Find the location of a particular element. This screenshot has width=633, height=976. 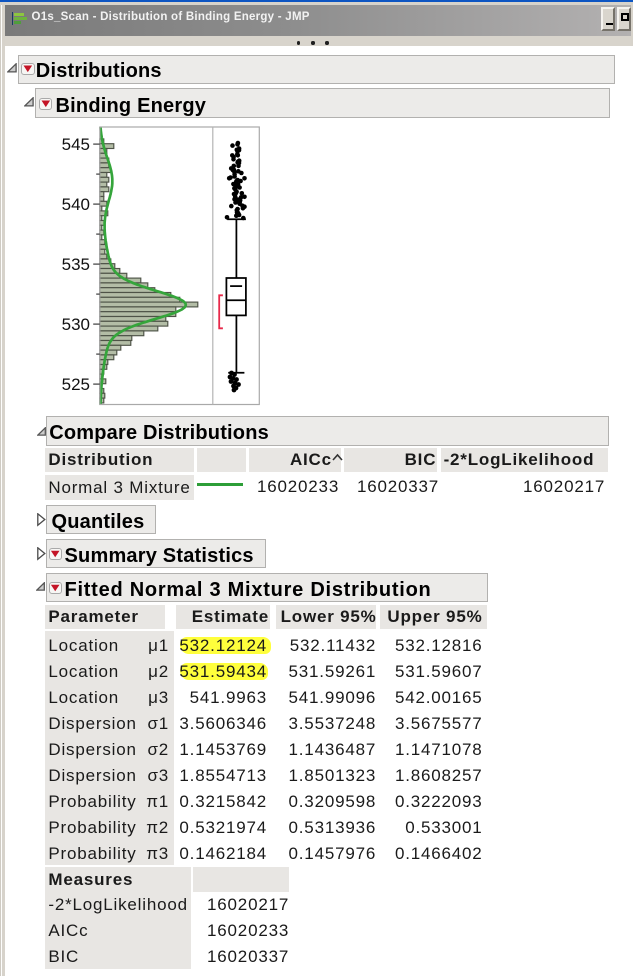

svg-text: 535 is located at coordinates (76, 264).